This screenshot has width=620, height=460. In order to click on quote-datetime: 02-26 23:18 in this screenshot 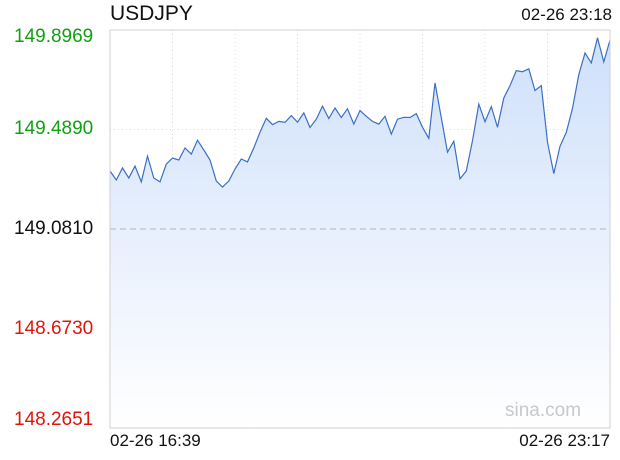, I will do `click(566, 14)`.